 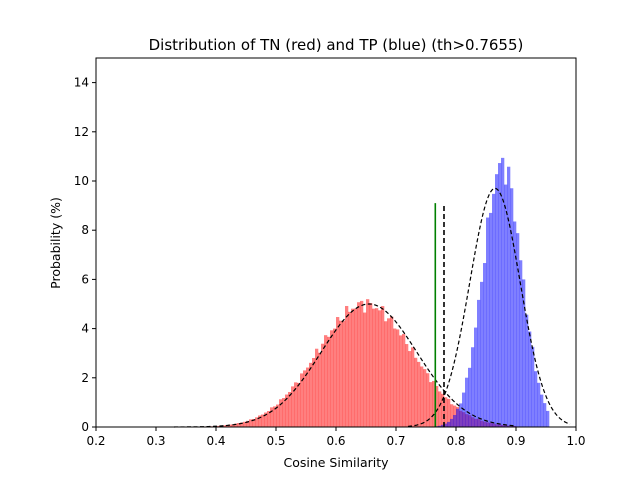 I want to click on y-axis-ticks: 0 2 4 6 8 10 12 14, so click(x=85, y=255).